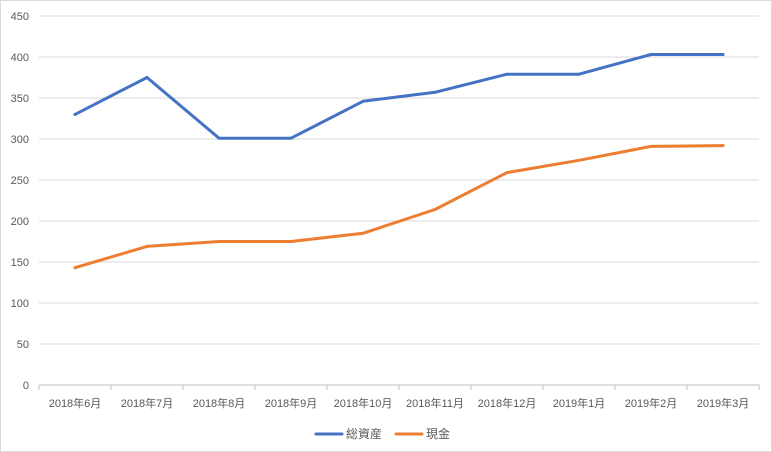  What do you see at coordinates (26, 386) in the screenshot?
I see `y-tick-label: 0` at bounding box center [26, 386].